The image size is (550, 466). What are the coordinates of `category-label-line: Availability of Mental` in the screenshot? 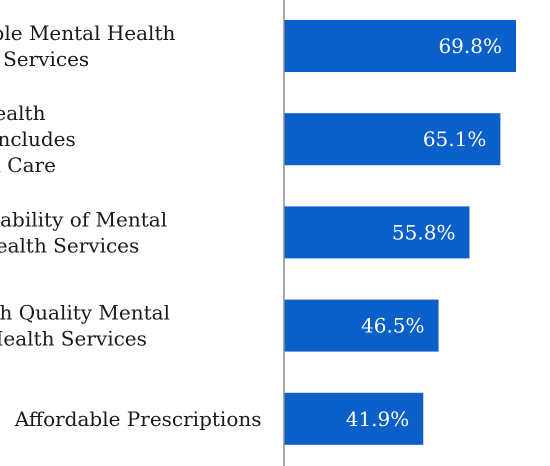 It's located at (83, 219).